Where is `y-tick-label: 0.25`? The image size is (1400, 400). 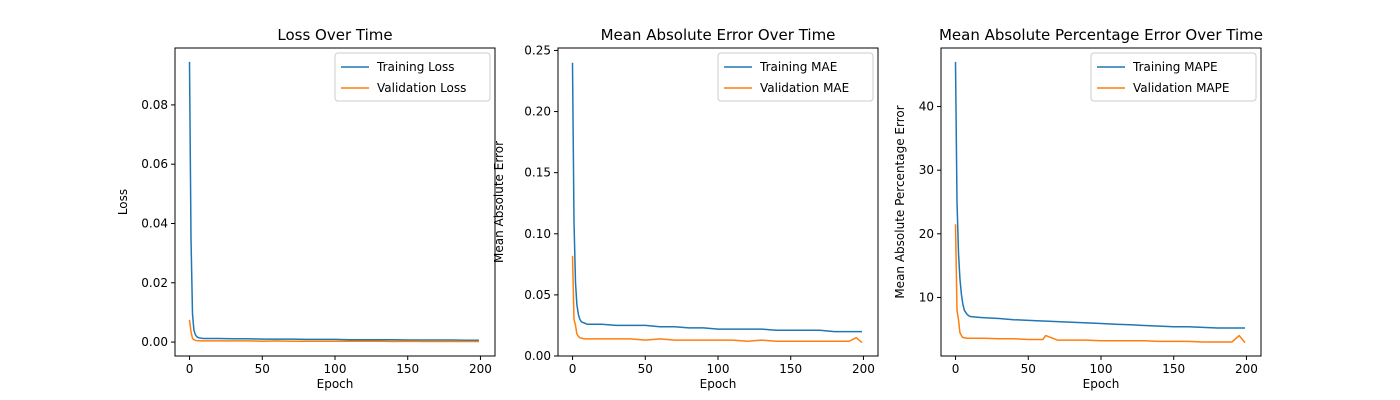 y-tick-label: 0.25 is located at coordinates (537, 50).